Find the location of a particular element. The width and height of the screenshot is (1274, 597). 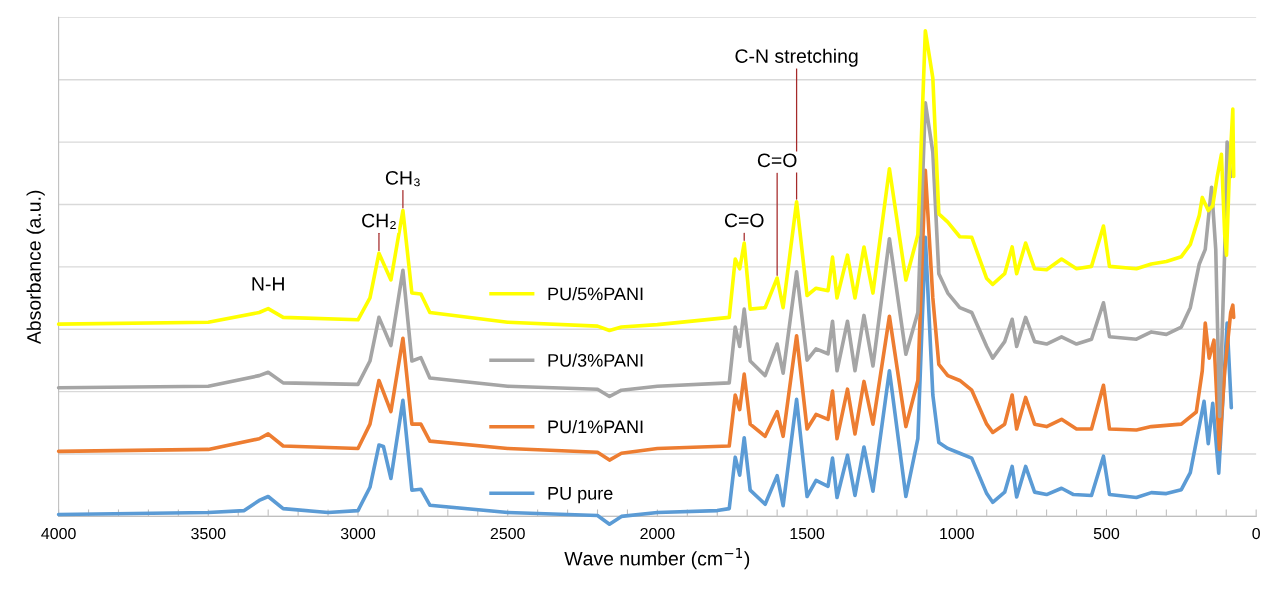

legend-label: PU/3%PANI is located at coordinates (595, 360).